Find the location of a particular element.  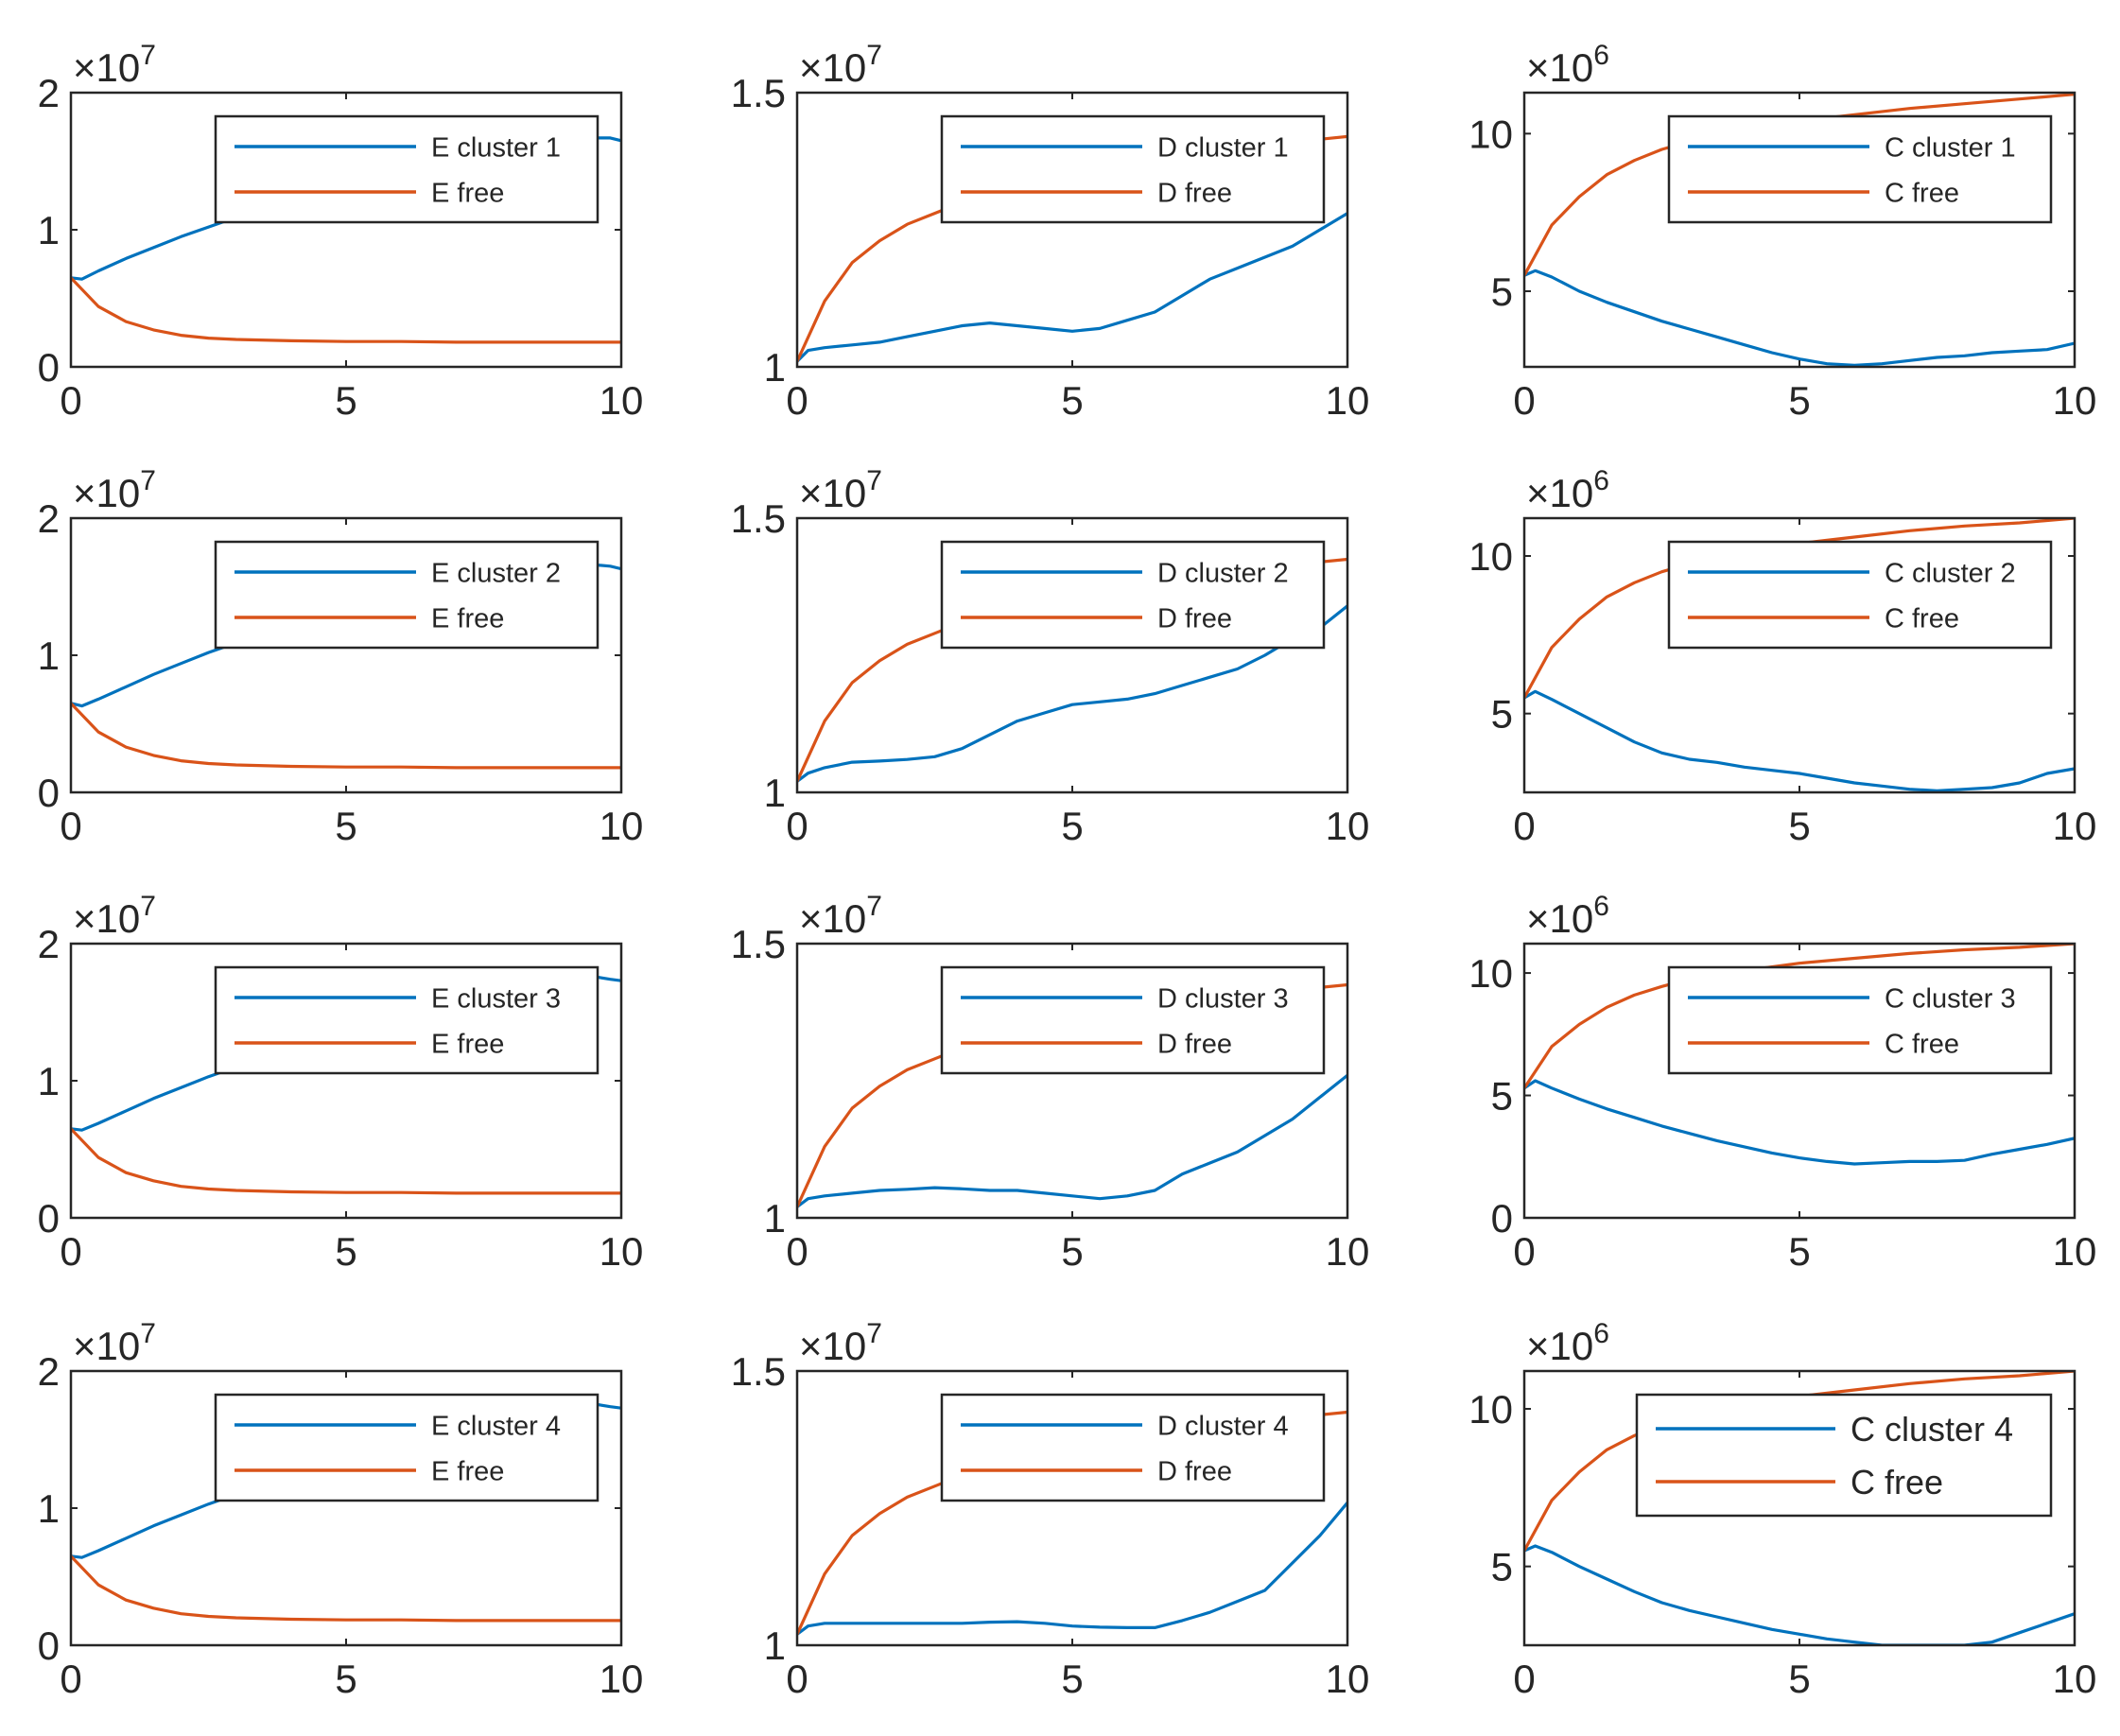

legend: D cluster 4 D free is located at coordinates (1133, 1447).